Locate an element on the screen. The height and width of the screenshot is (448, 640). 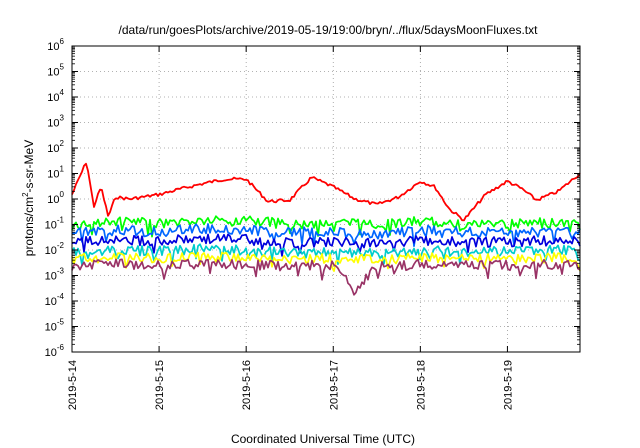
x-tick-label: 2019-5-16 is located at coordinates (247, 385).